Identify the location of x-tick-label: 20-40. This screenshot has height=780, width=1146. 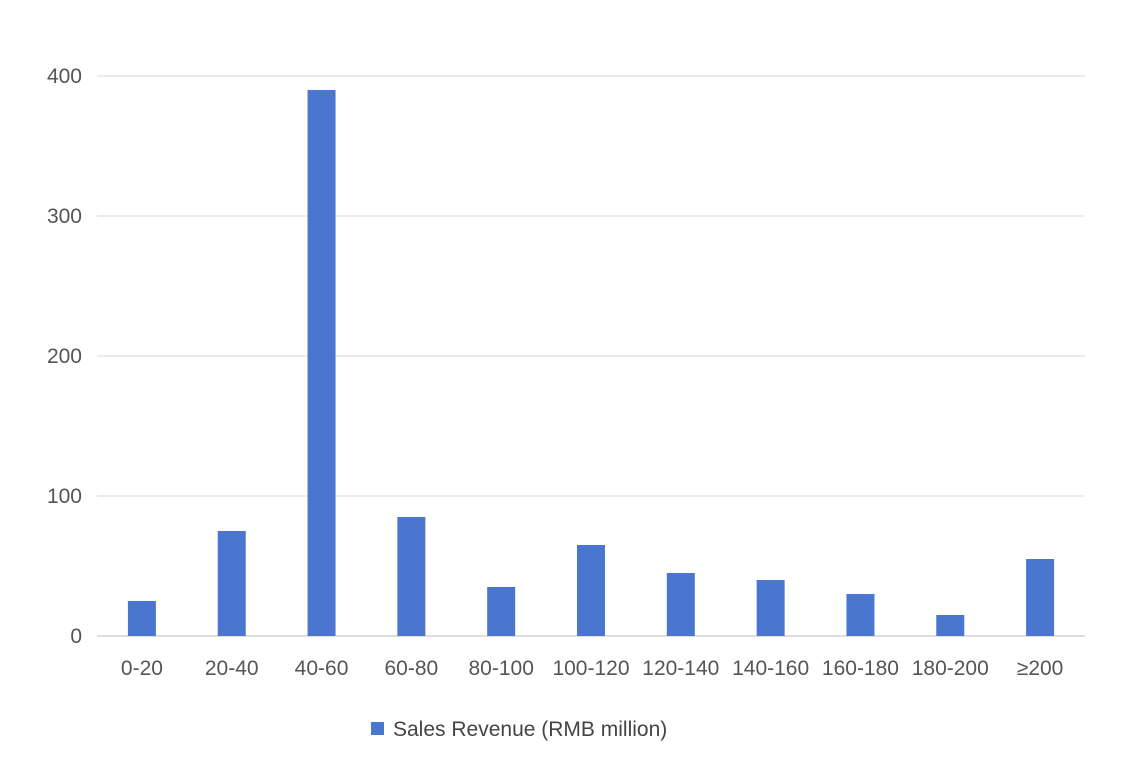
(232, 668).